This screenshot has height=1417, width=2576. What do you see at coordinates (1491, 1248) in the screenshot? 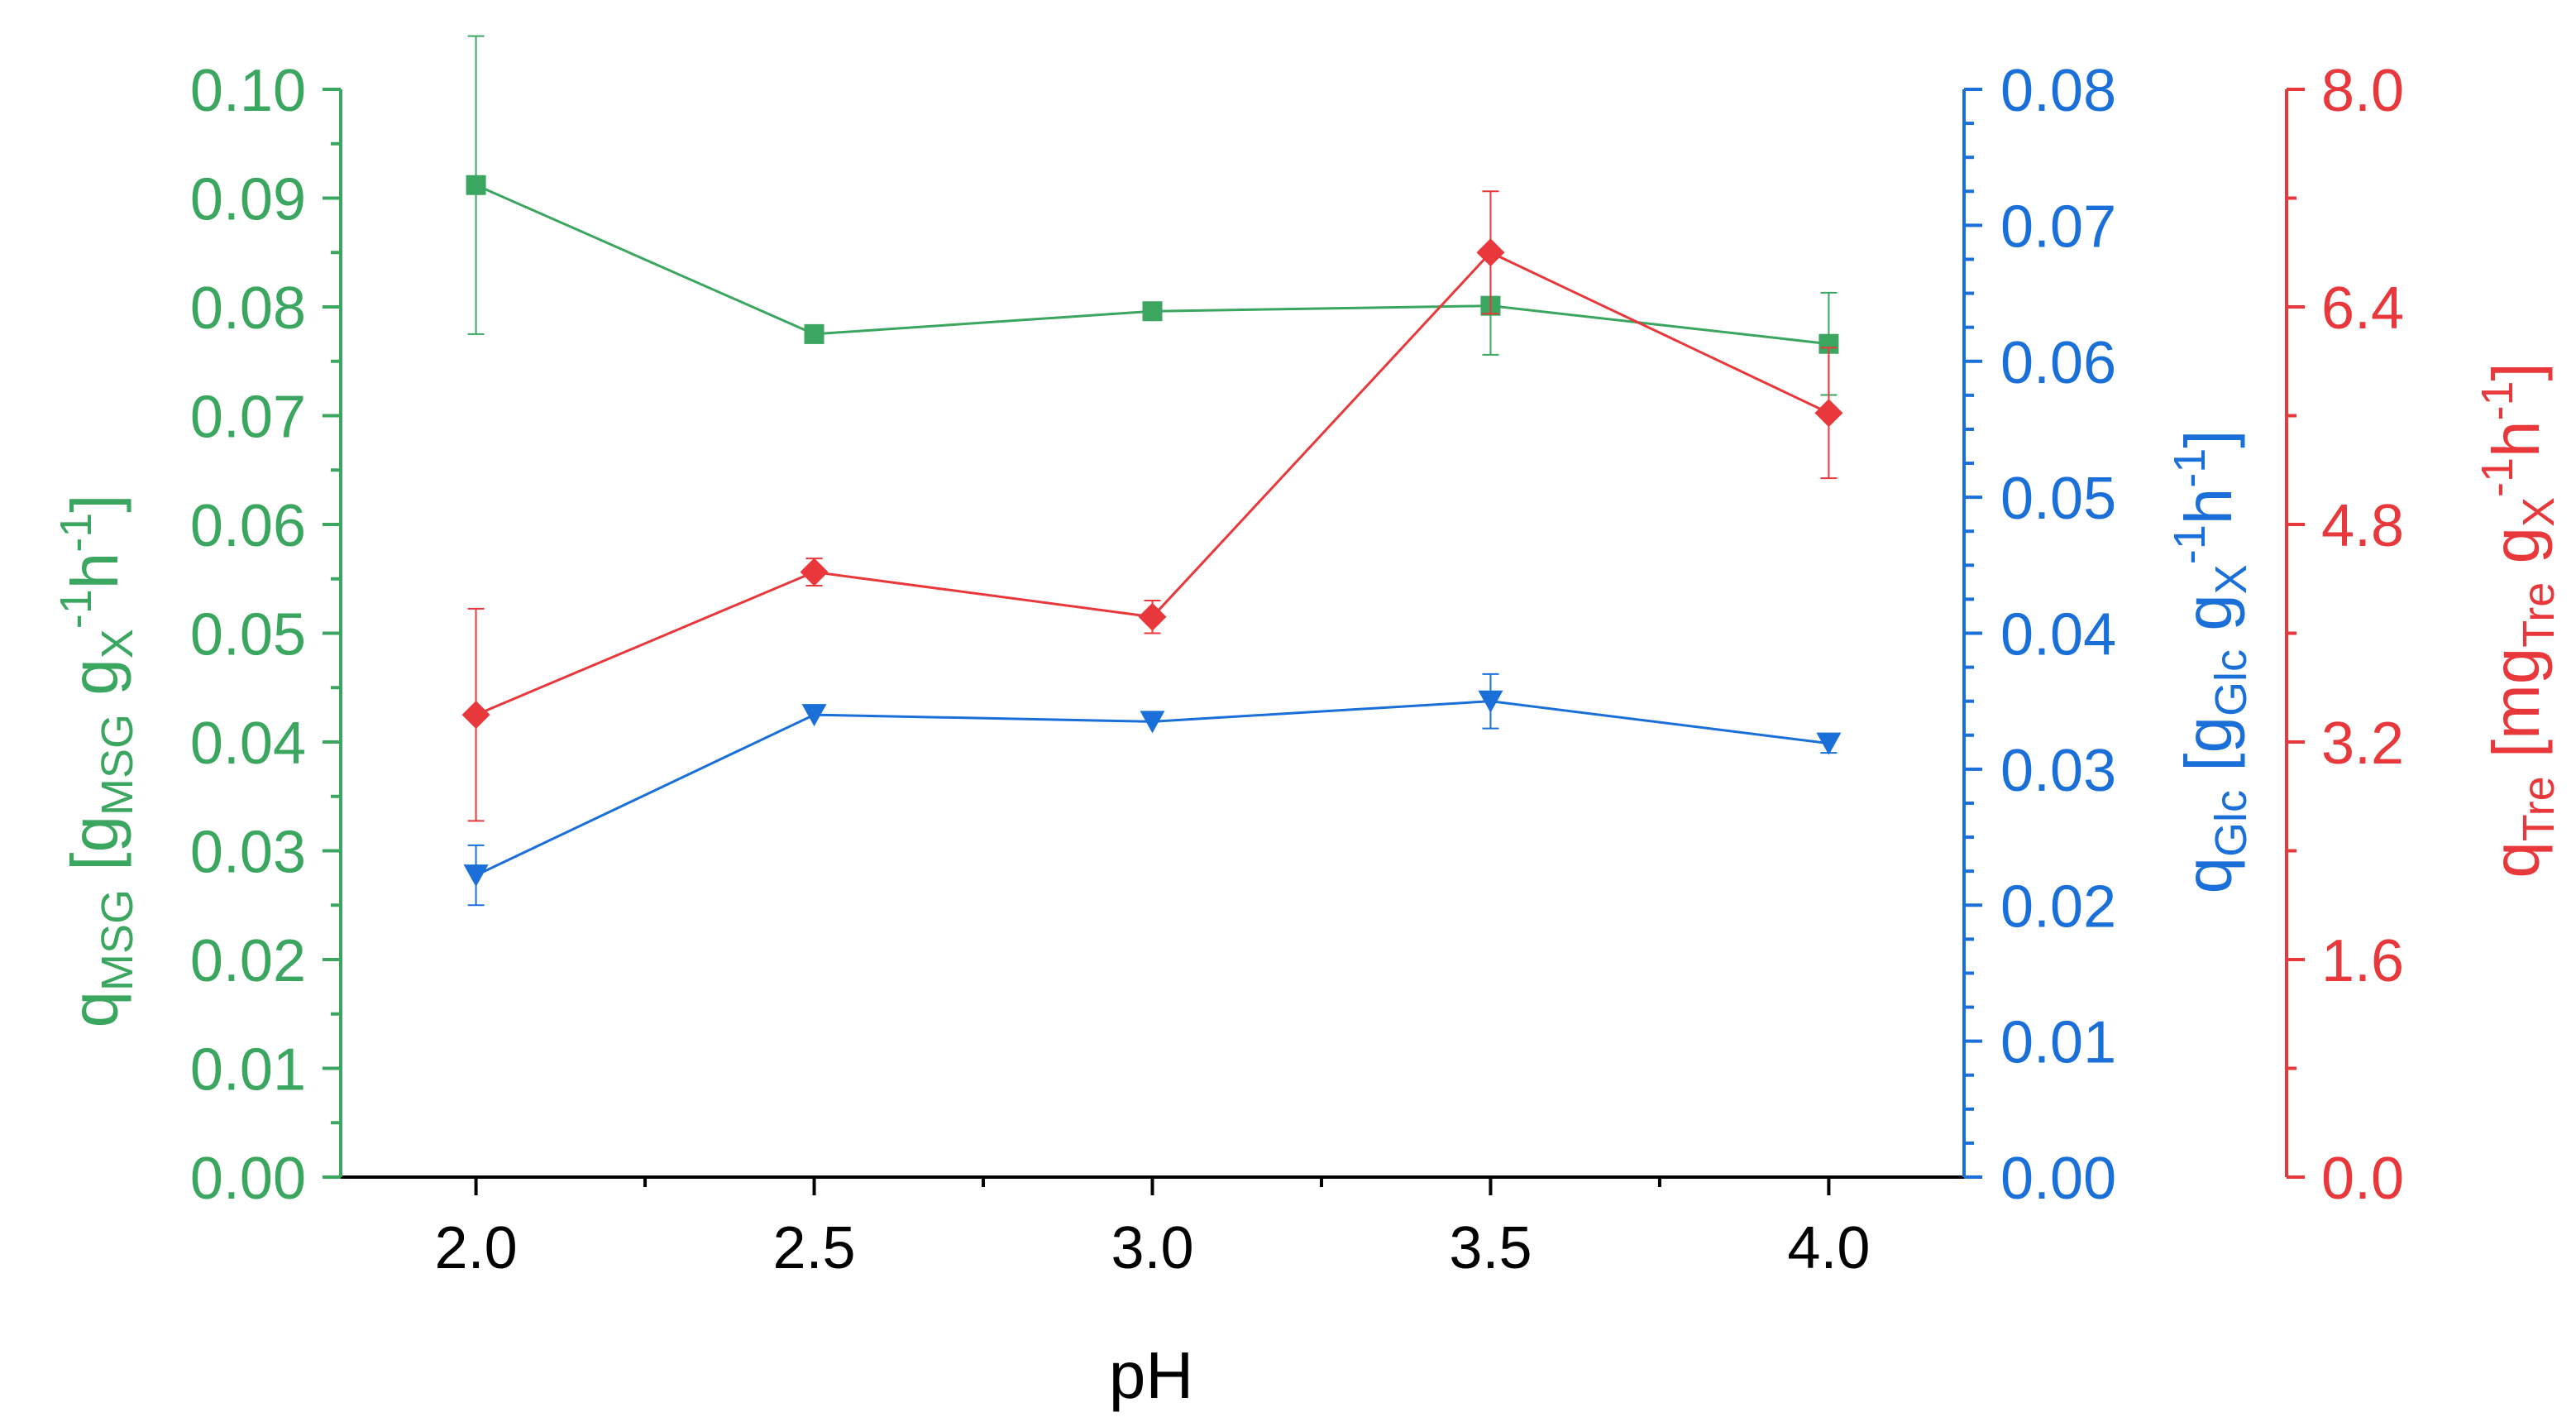
I see `x-tick-label: 3.5` at bounding box center [1491, 1248].